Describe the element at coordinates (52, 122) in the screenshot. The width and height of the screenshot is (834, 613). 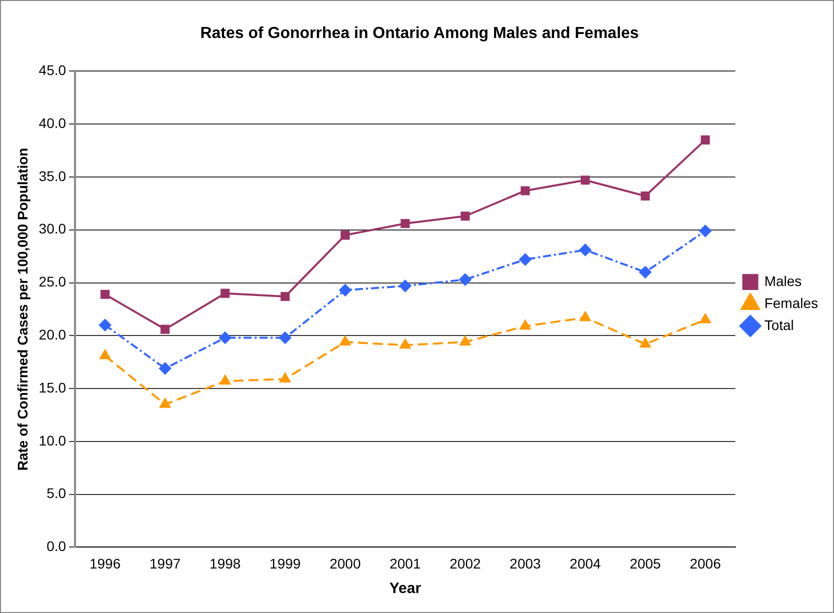
I see `y-tick-label: 40.0` at that location.